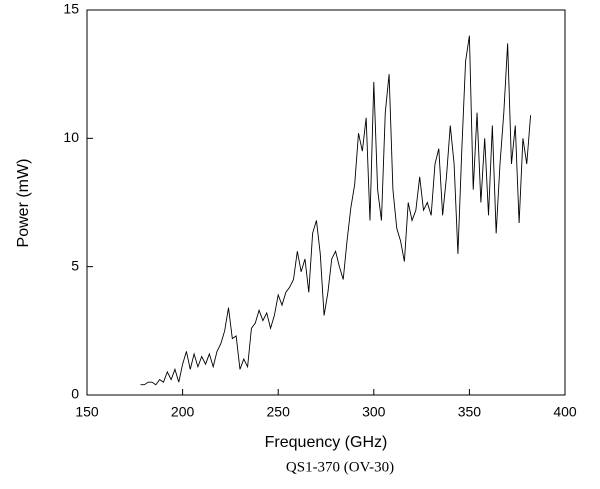 The height and width of the screenshot is (489, 600). I want to click on x-tick-label: 200, so click(183, 412).